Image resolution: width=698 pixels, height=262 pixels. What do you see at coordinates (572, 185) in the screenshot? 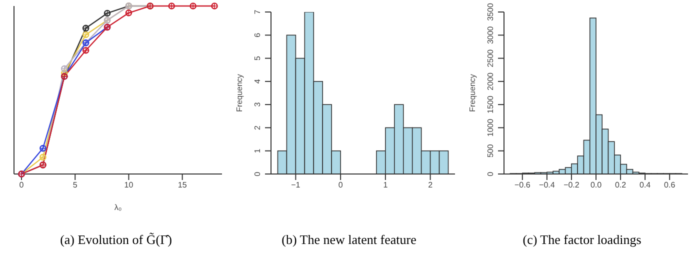
I see `x-tick-label: −0.2` at bounding box center [572, 185].